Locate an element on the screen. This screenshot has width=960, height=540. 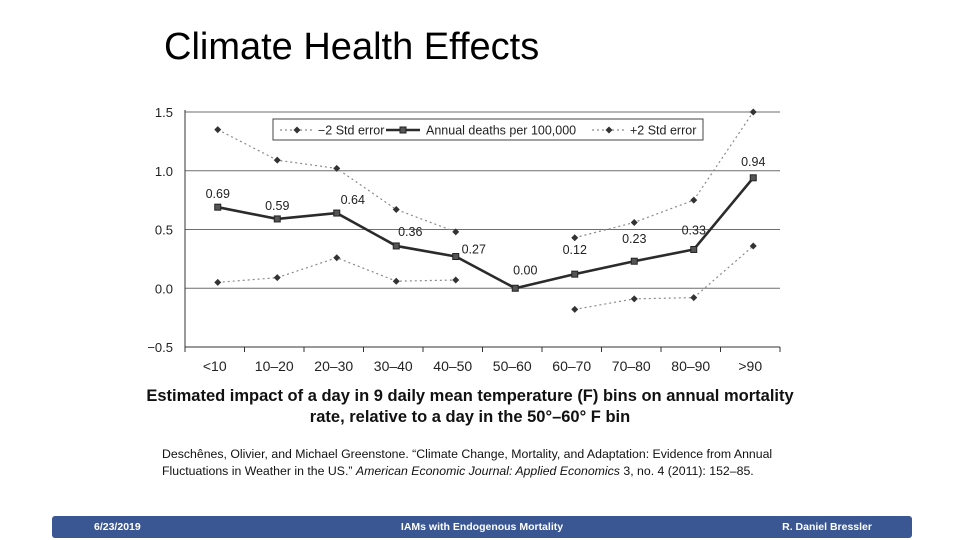
x-tick-label: 20–30 is located at coordinates (333, 366).